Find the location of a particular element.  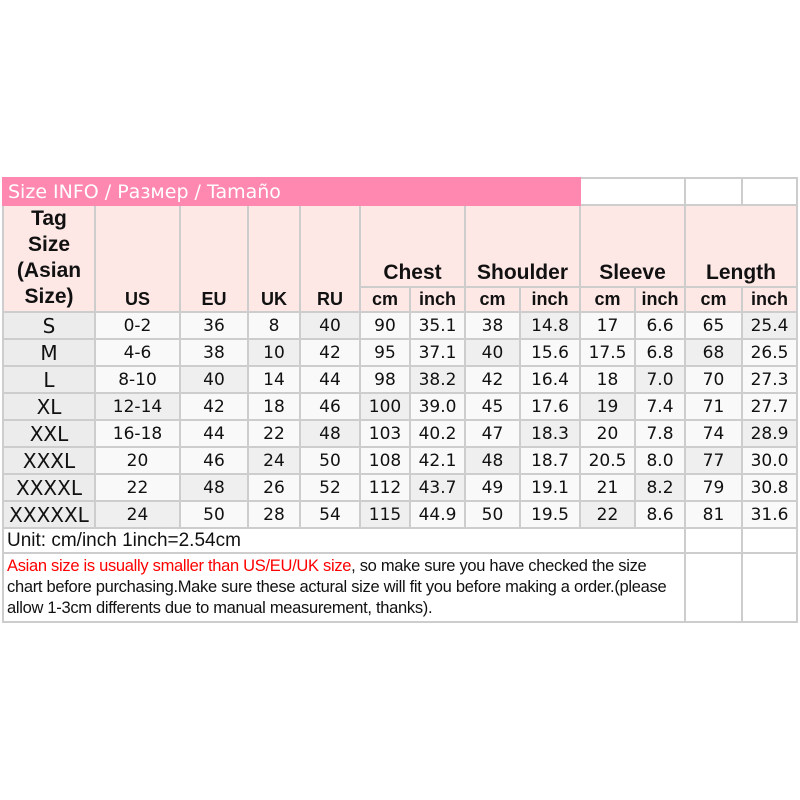

value-cell: 18.3 is located at coordinates (550, 433).